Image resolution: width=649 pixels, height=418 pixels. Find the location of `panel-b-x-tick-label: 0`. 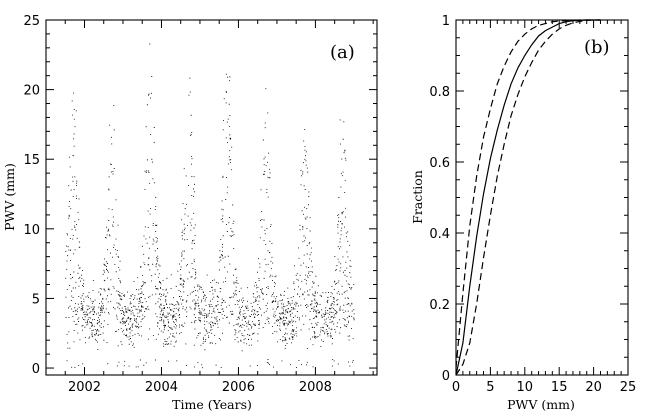

panel-b-x-tick-label: 0 is located at coordinates (456, 387).